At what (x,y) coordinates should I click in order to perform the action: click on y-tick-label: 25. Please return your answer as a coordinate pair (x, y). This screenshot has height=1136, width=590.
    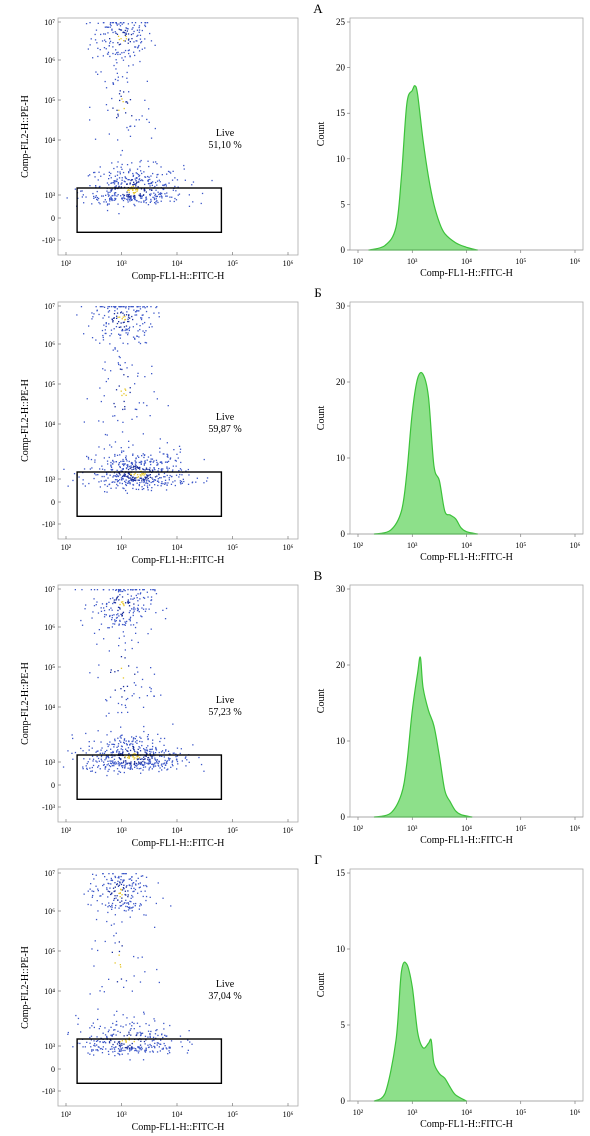
    Looking at the image, I should click on (341, 22).